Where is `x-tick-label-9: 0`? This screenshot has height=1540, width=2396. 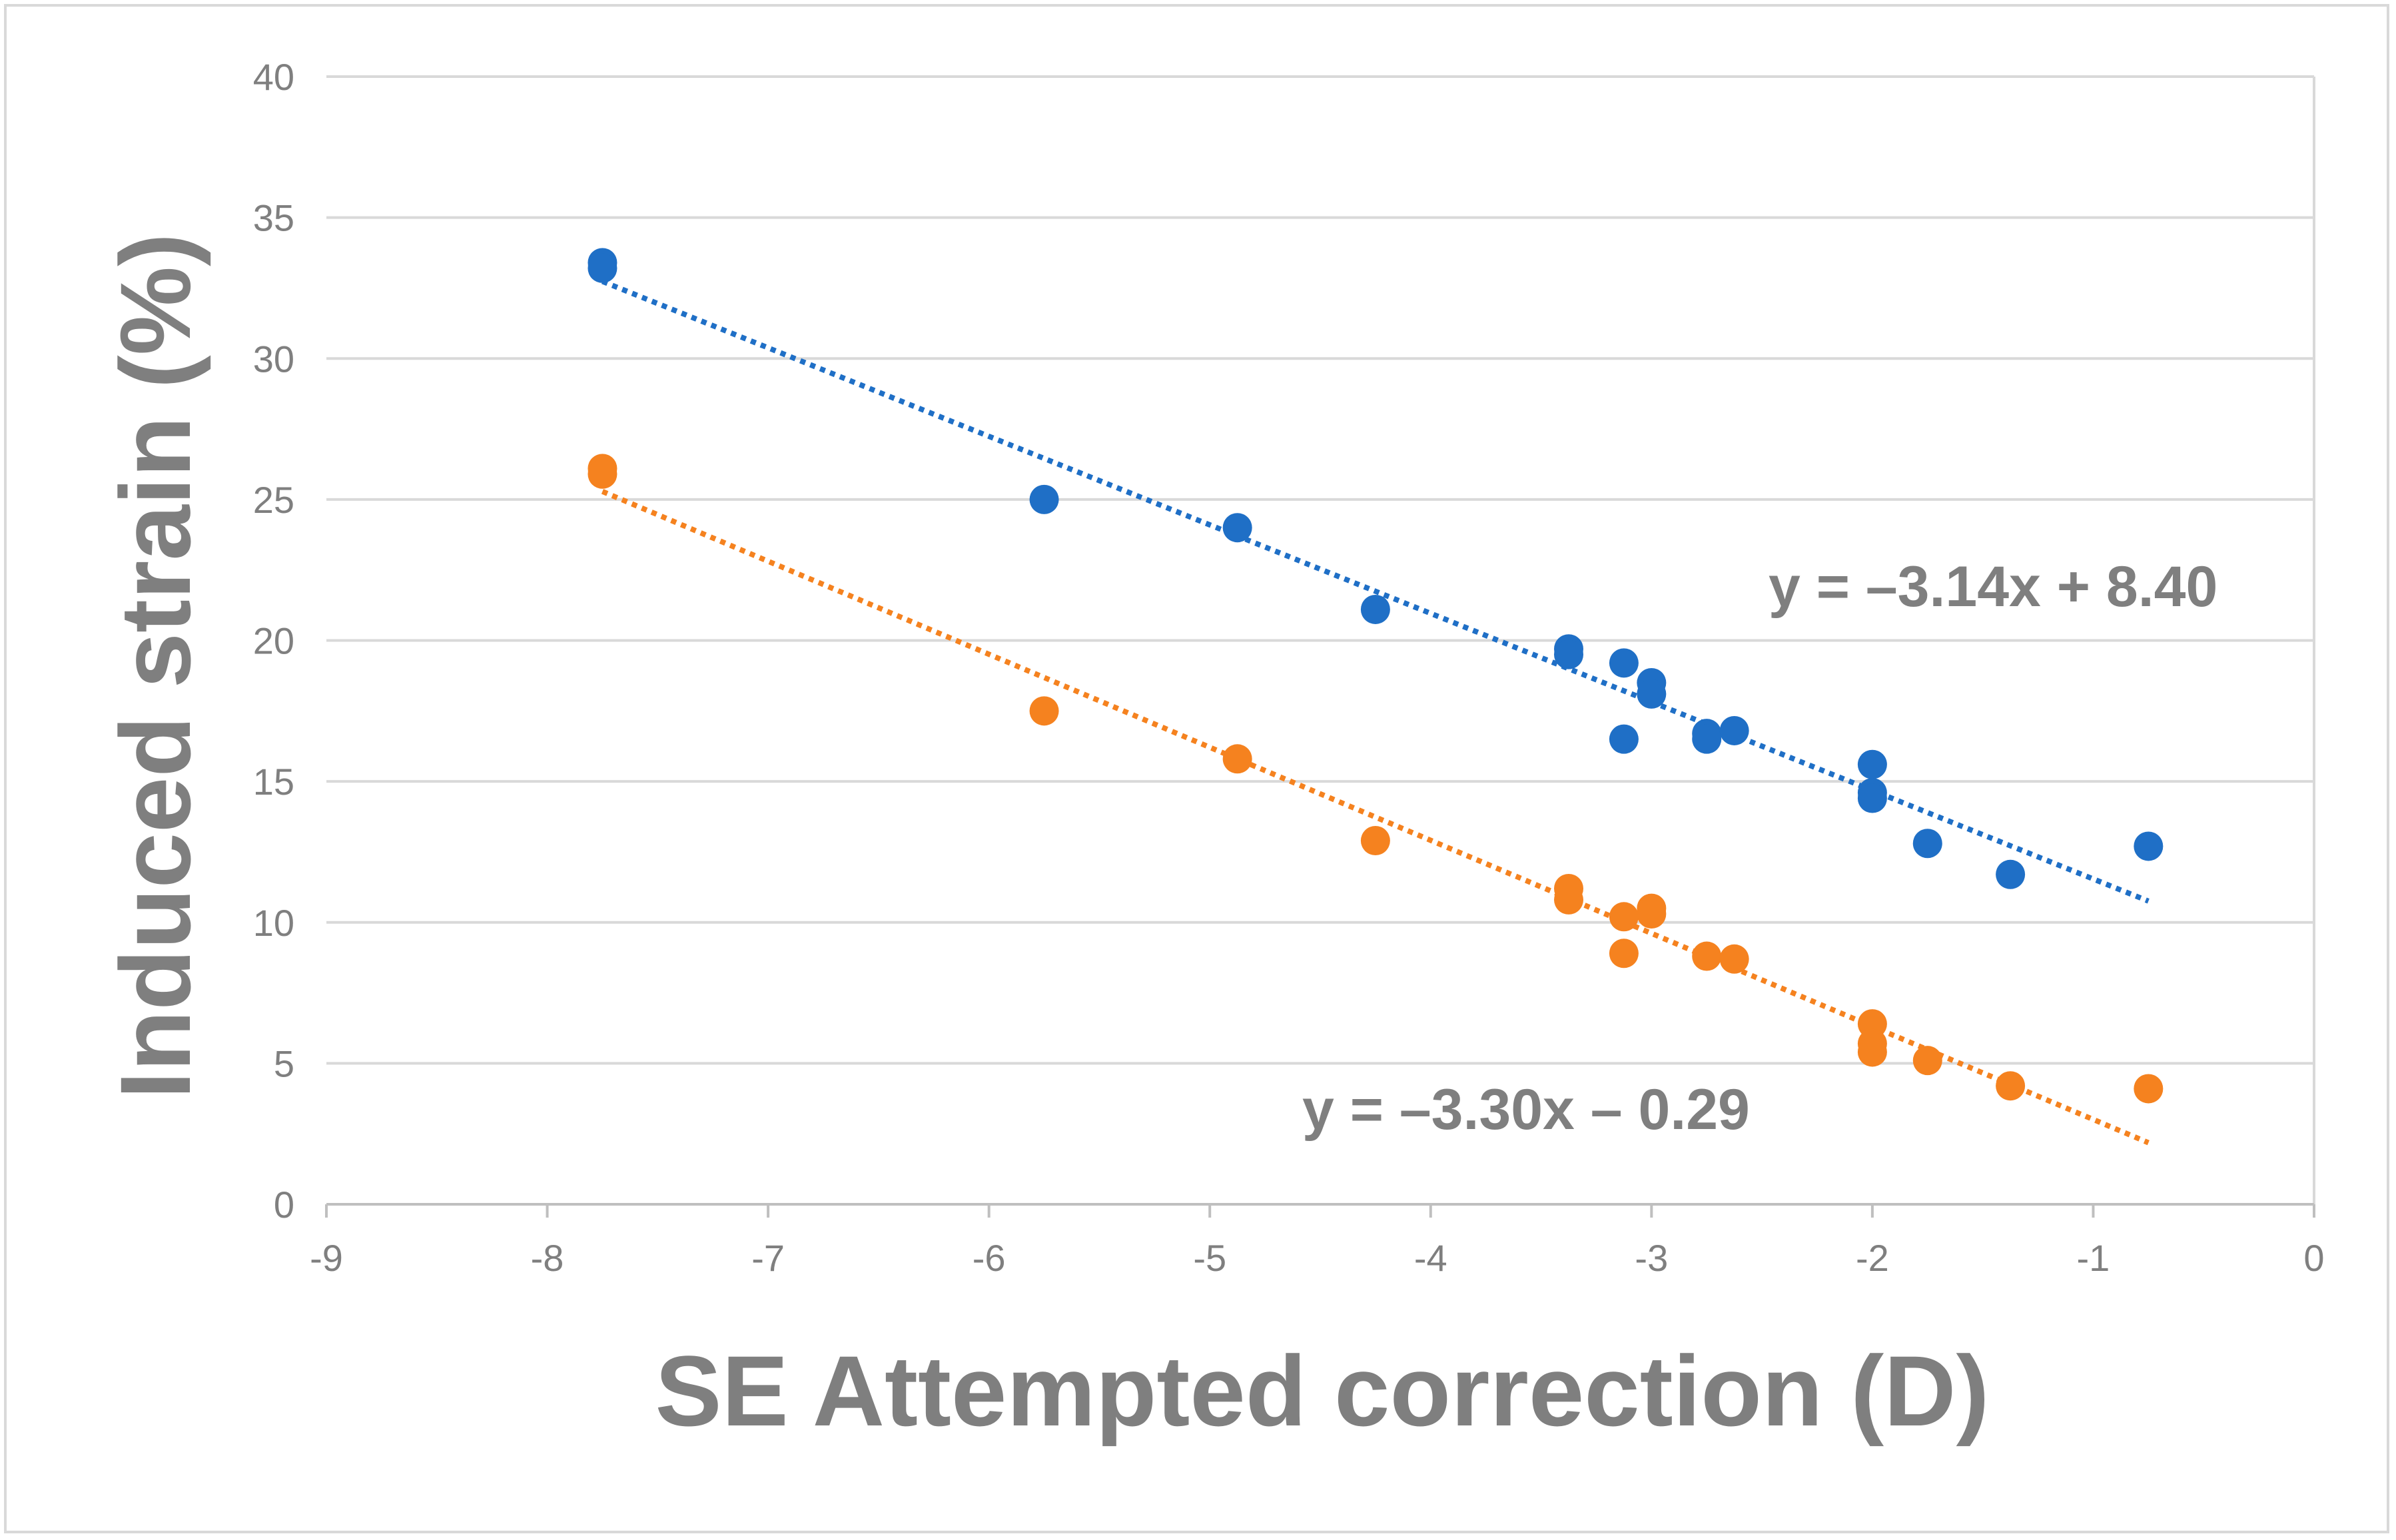 x-tick-label-9: 0 is located at coordinates (2314, 1258).